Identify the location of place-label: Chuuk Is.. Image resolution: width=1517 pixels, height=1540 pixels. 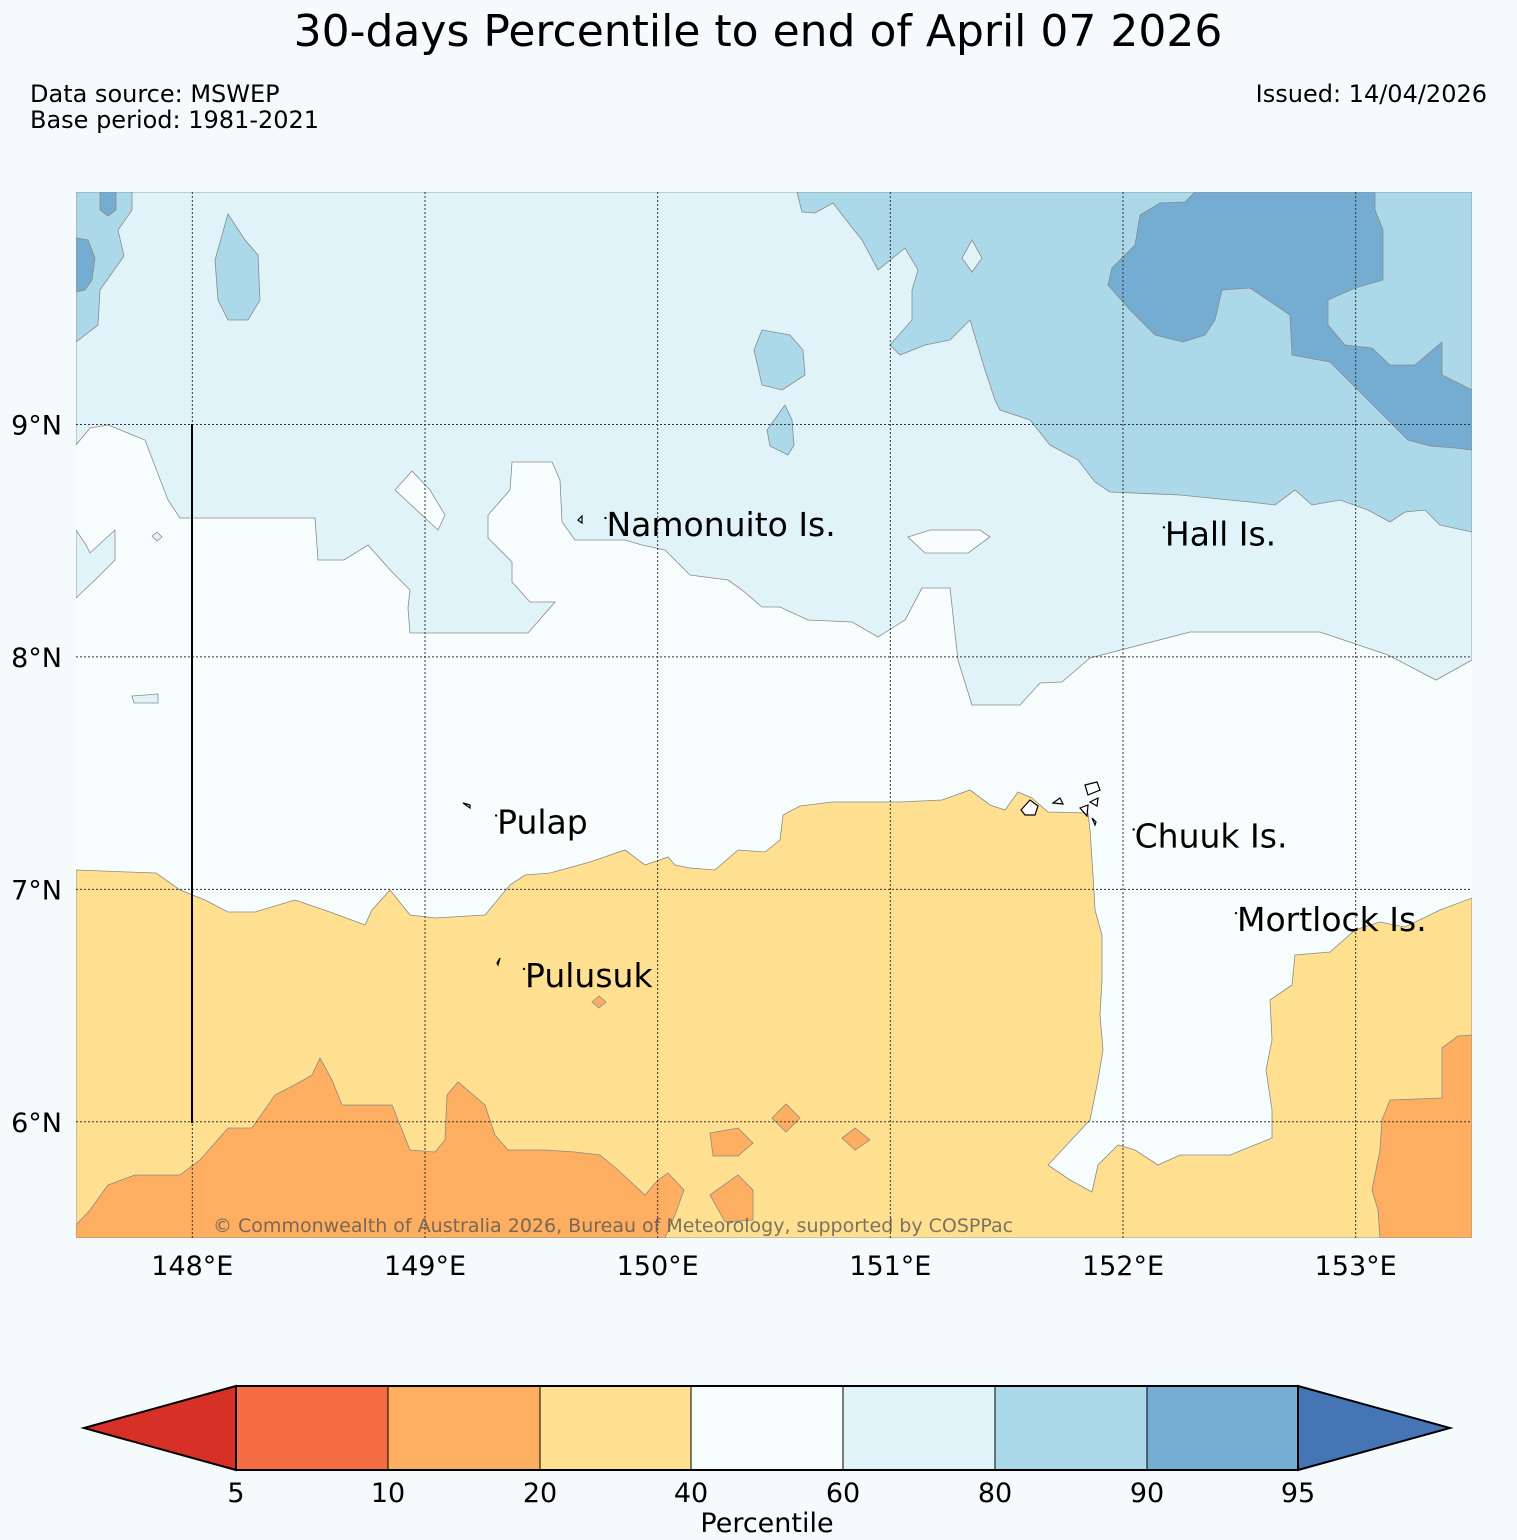
(1211, 835).